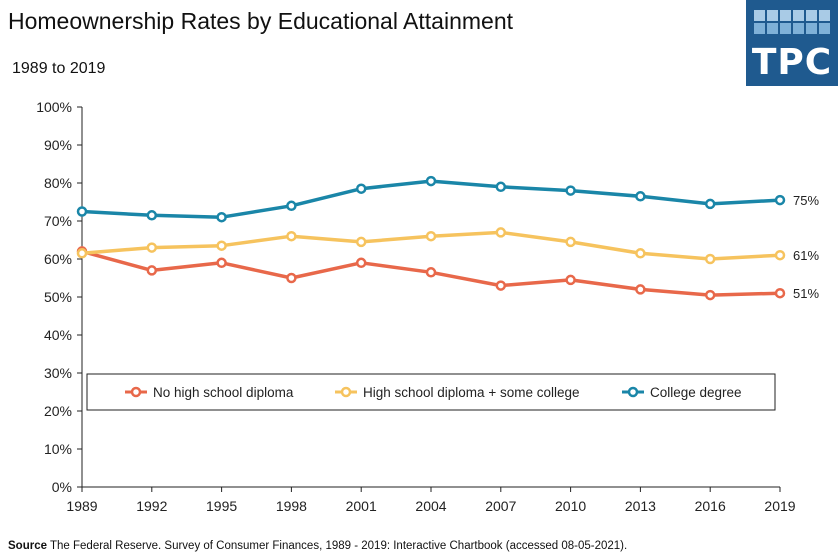 The width and height of the screenshot is (838, 560). Describe the element at coordinates (806, 255) in the screenshot. I see `end-value-label: 61%` at that location.